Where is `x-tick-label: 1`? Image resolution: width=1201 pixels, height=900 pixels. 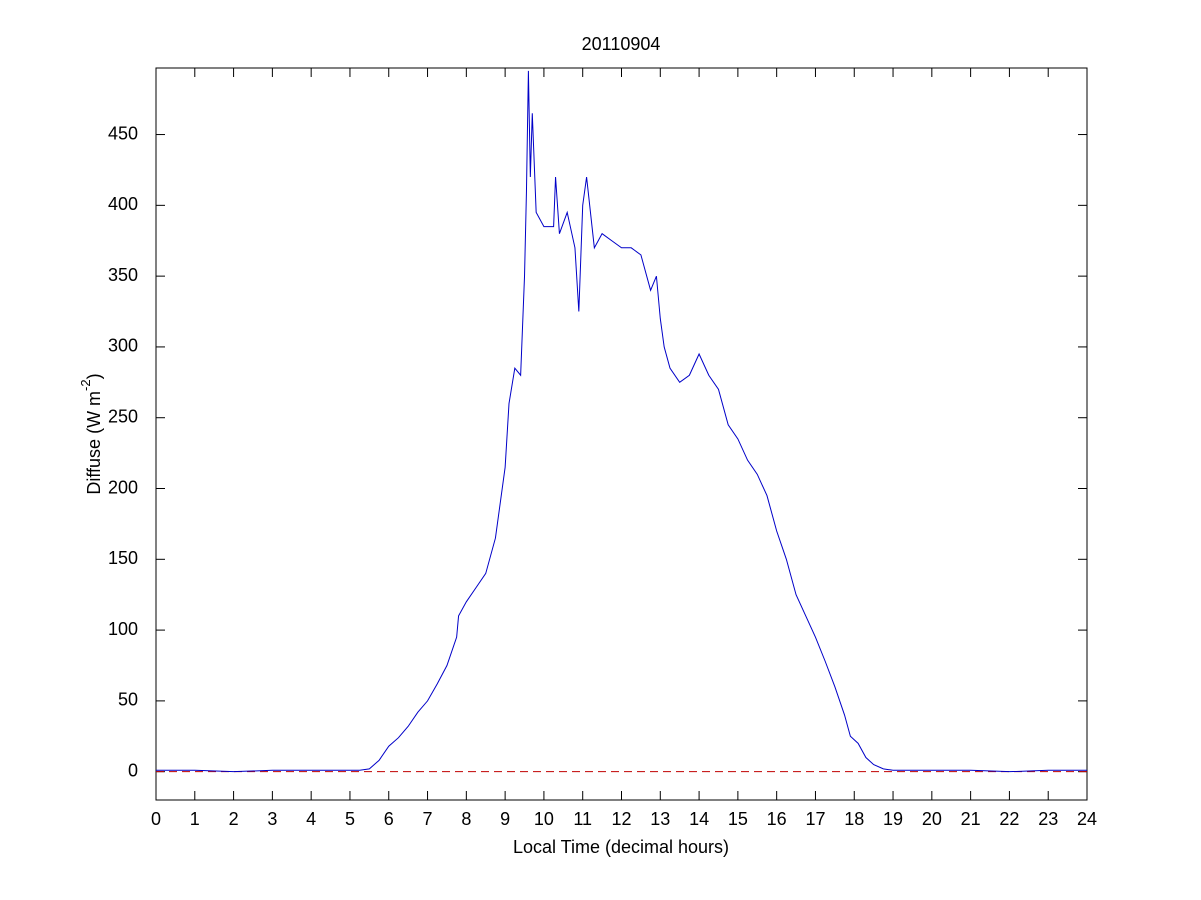 x-tick-label: 1 is located at coordinates (195, 819).